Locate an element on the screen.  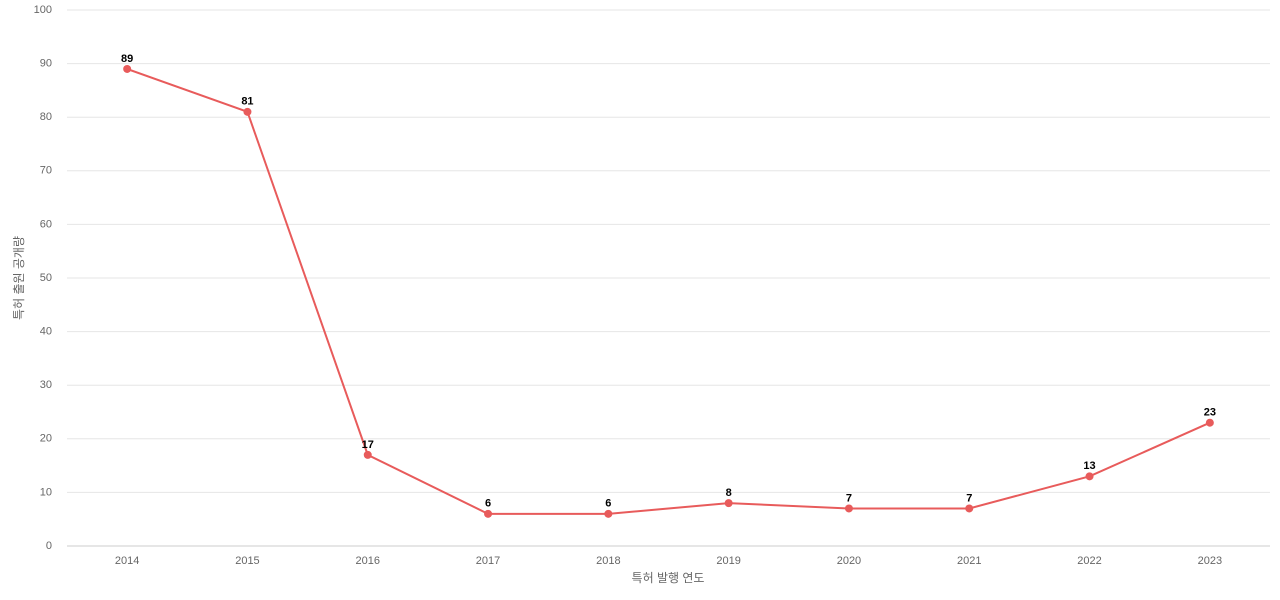
value-label: 23 is located at coordinates (1210, 413).